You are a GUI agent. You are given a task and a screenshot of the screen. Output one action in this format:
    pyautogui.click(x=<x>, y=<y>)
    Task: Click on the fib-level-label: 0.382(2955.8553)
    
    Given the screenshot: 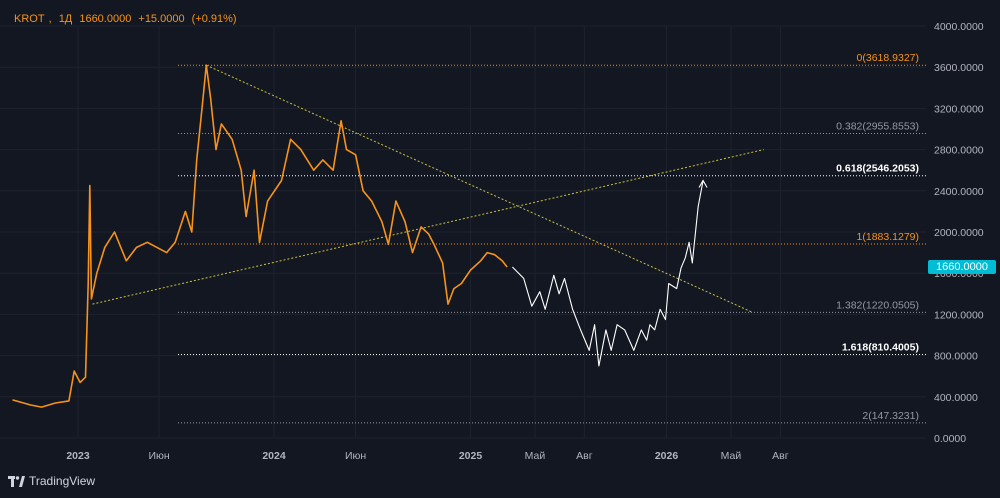 What is the action you would take?
    pyautogui.click(x=877, y=127)
    